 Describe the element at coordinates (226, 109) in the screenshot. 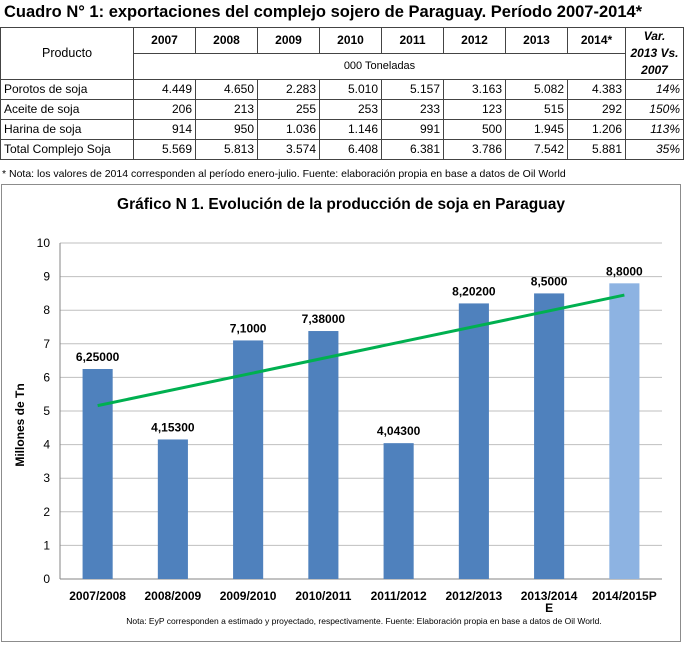

I see `table-cell: 213` at that location.